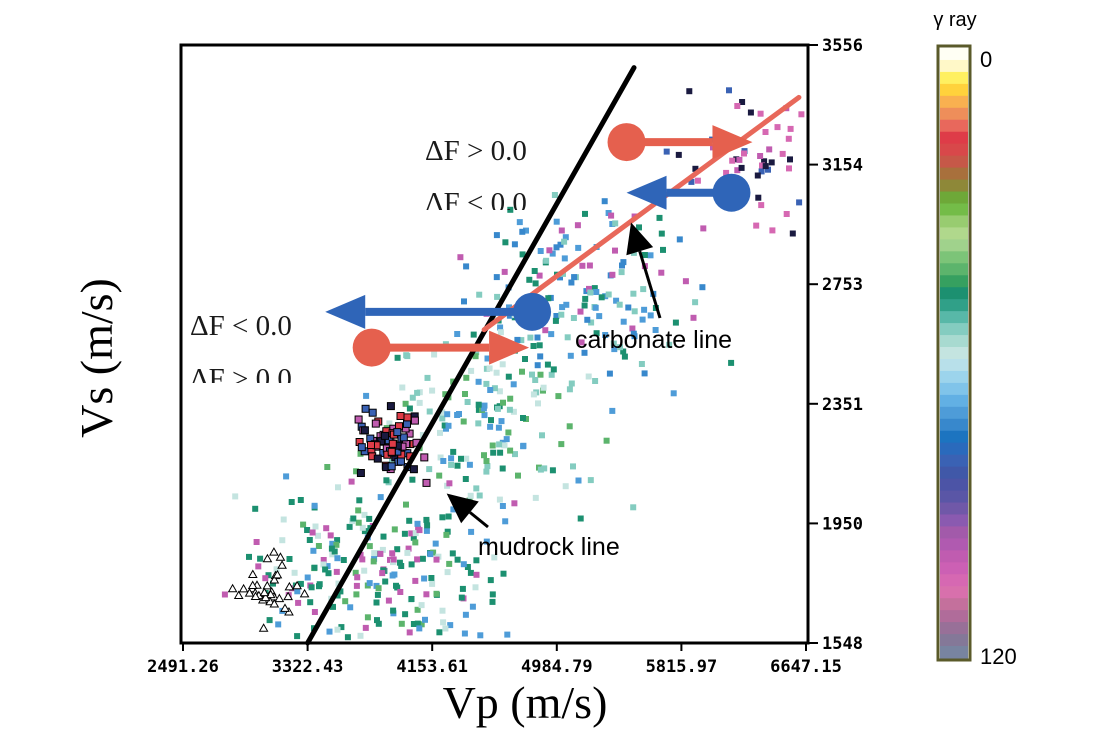 Image resolution: width=1100 pixels, height=745 pixels. What do you see at coordinates (589, 145) in the screenshot?
I see `red-marker: ΔF > 0.0` at bounding box center [589, 145].